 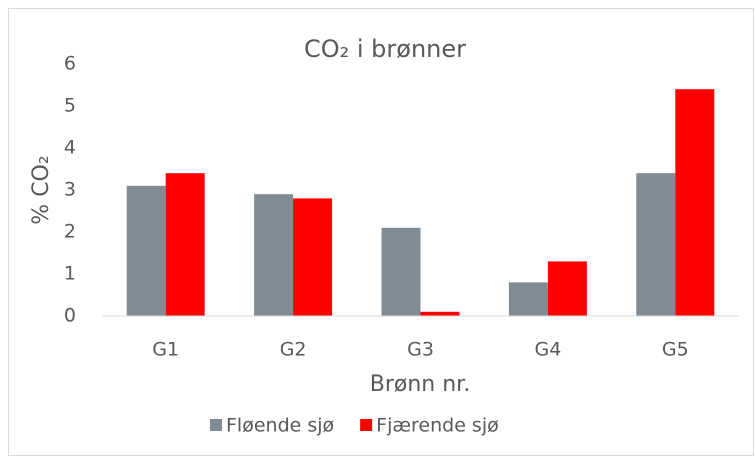 I want to click on legend-label: Fløende sjø, so click(x=280, y=426).